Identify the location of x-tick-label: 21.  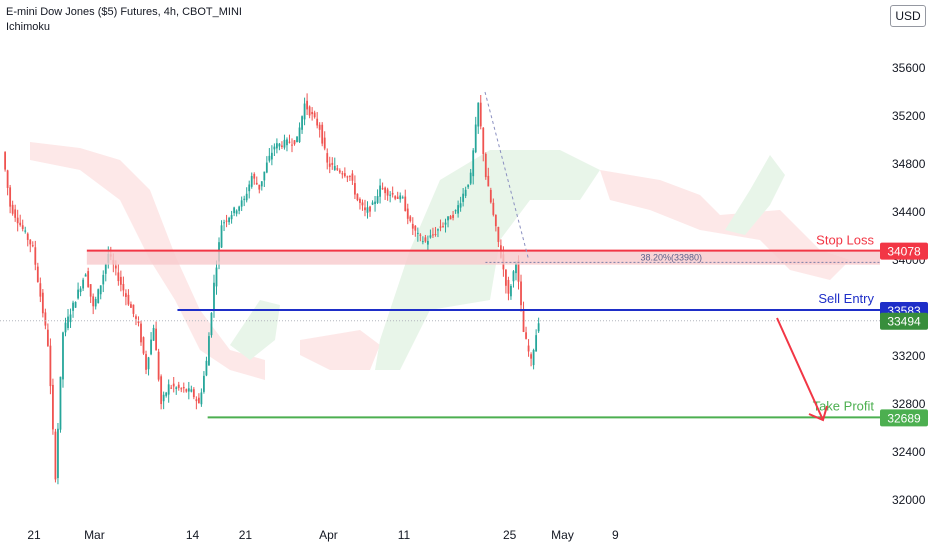
(246, 535).